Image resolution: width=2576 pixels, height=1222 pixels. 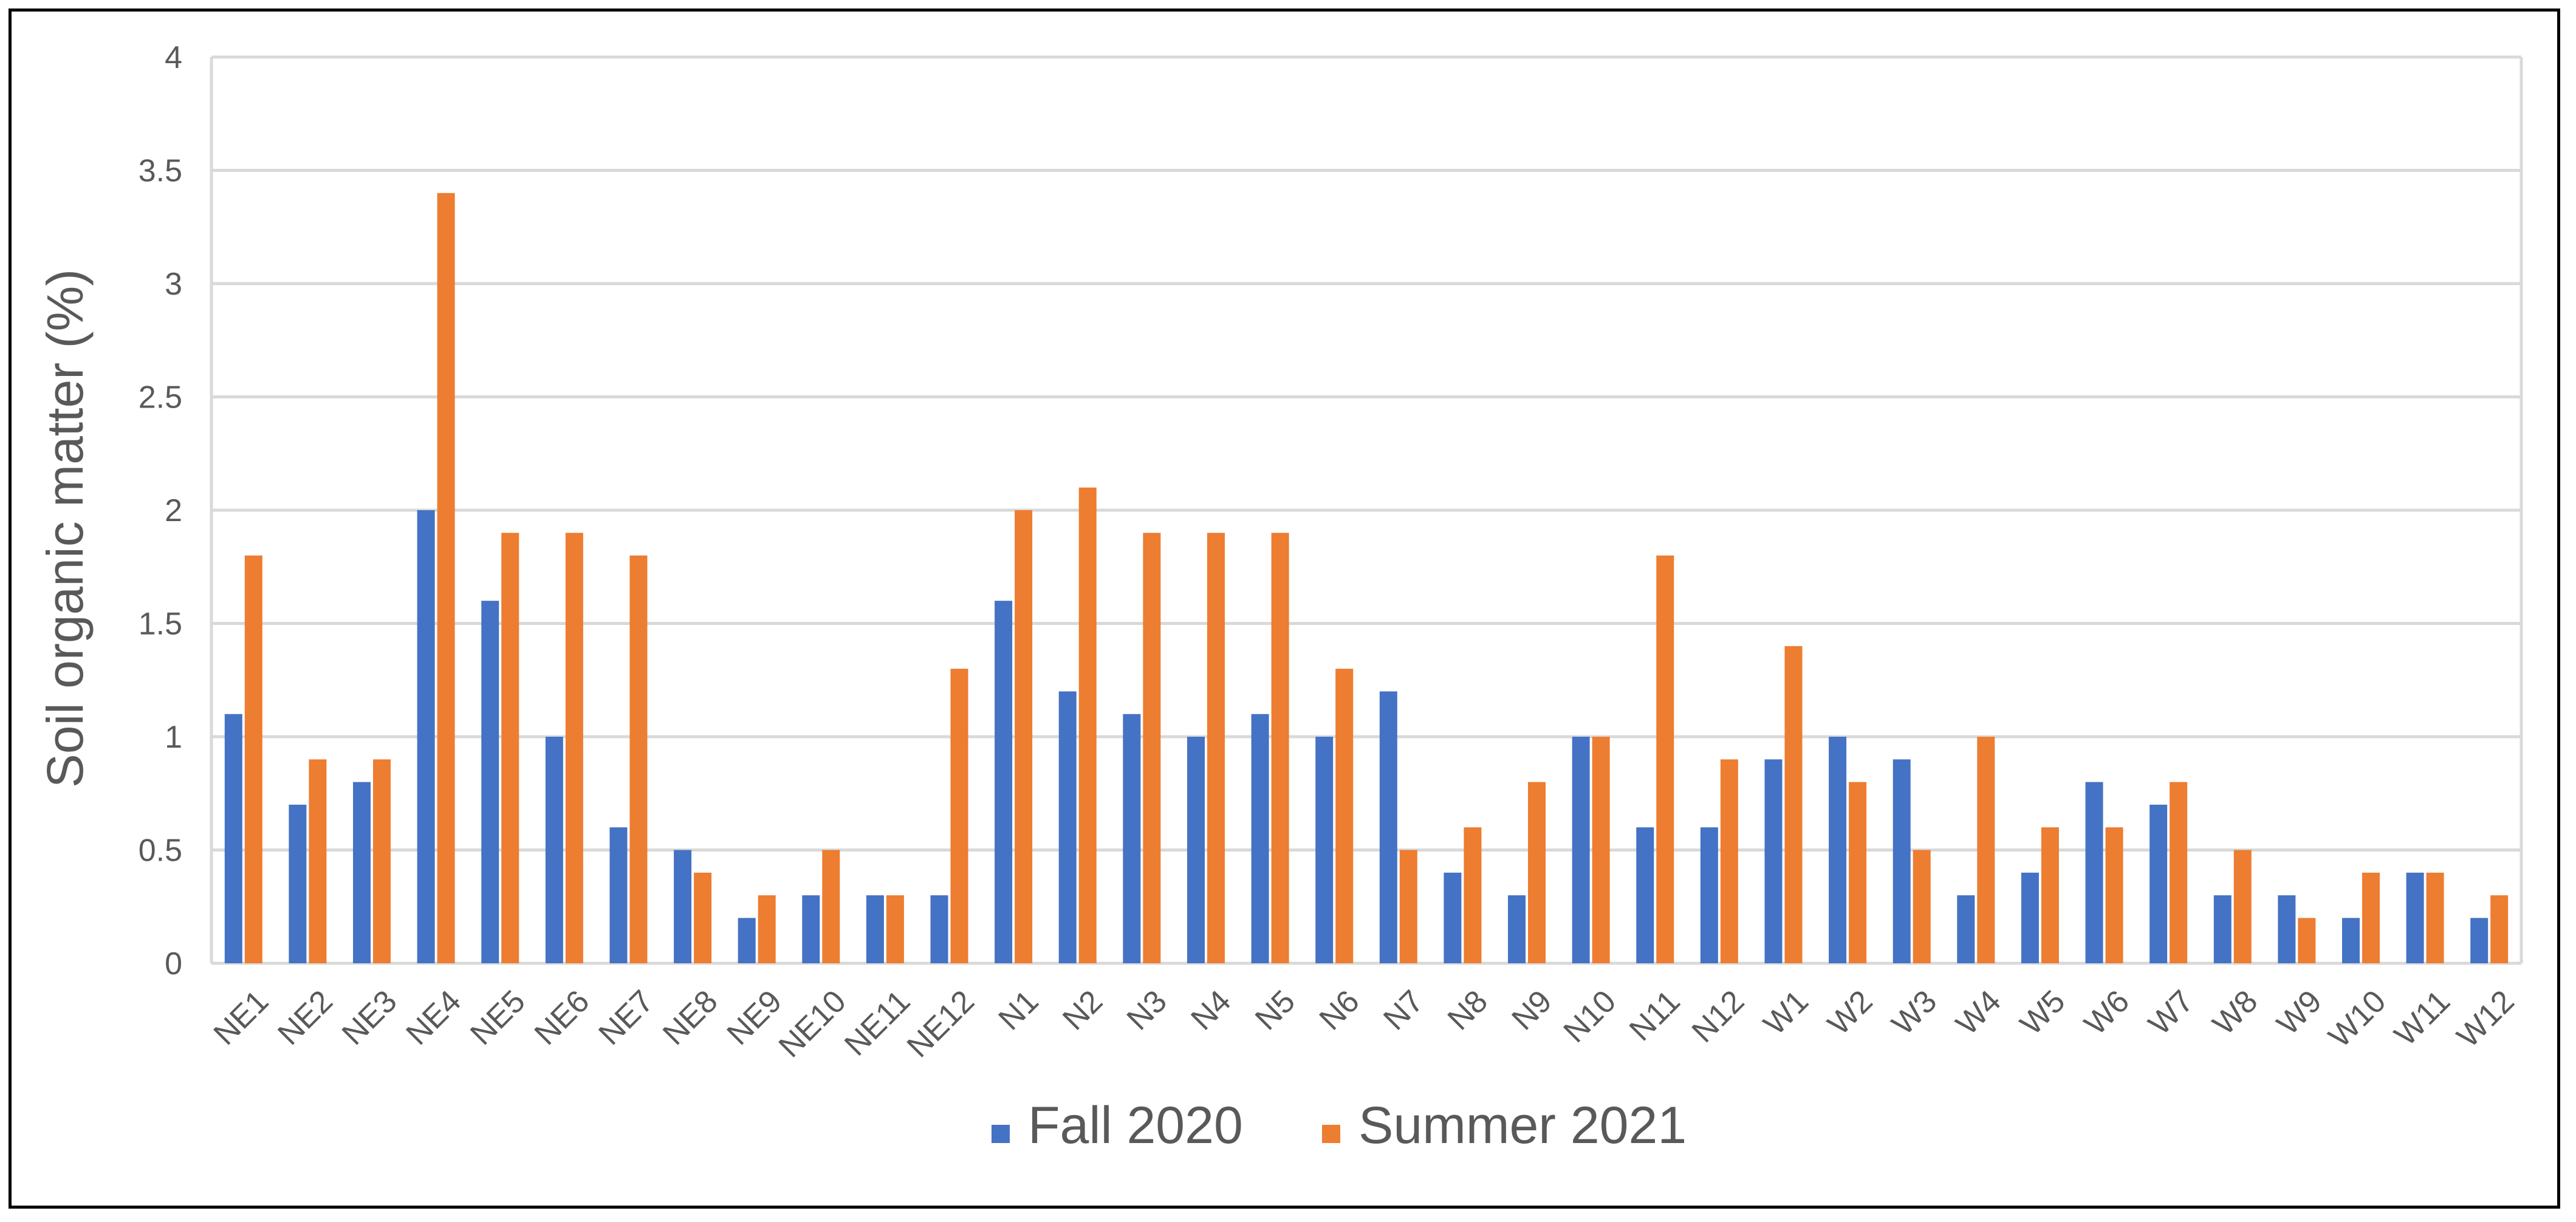 I want to click on y-tick-label: 0, so click(x=173, y=964).